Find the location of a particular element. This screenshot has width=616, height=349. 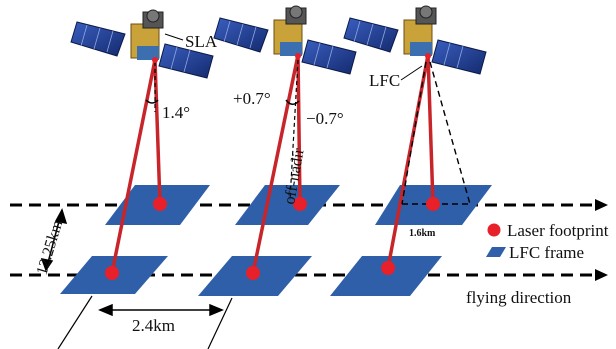

cross-track-dimension is located at coordinates (161, 310).